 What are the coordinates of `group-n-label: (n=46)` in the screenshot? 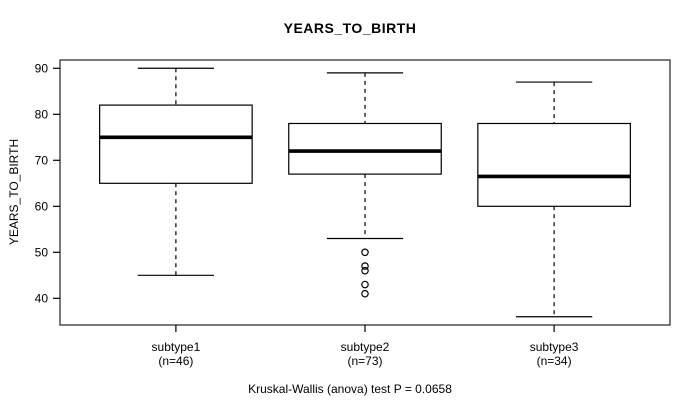 It's located at (175, 361).